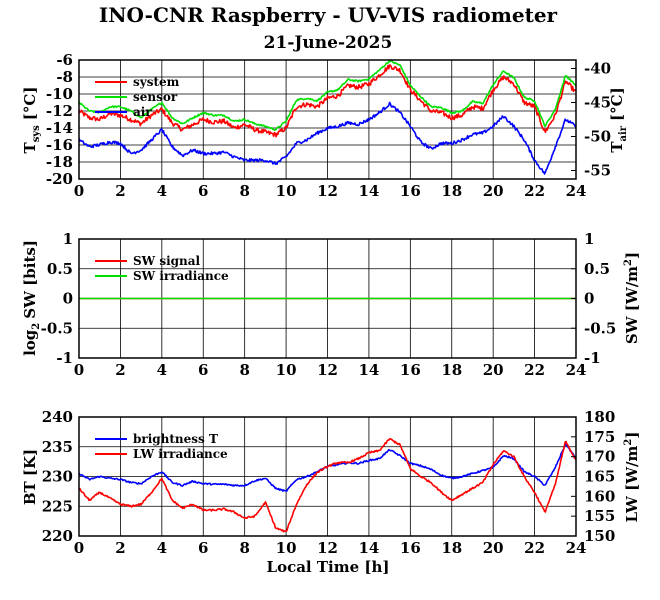 The height and width of the screenshot is (600, 660). Describe the element at coordinates (632, 435) in the screenshot. I see `lw-label-tail: ]` at that location.